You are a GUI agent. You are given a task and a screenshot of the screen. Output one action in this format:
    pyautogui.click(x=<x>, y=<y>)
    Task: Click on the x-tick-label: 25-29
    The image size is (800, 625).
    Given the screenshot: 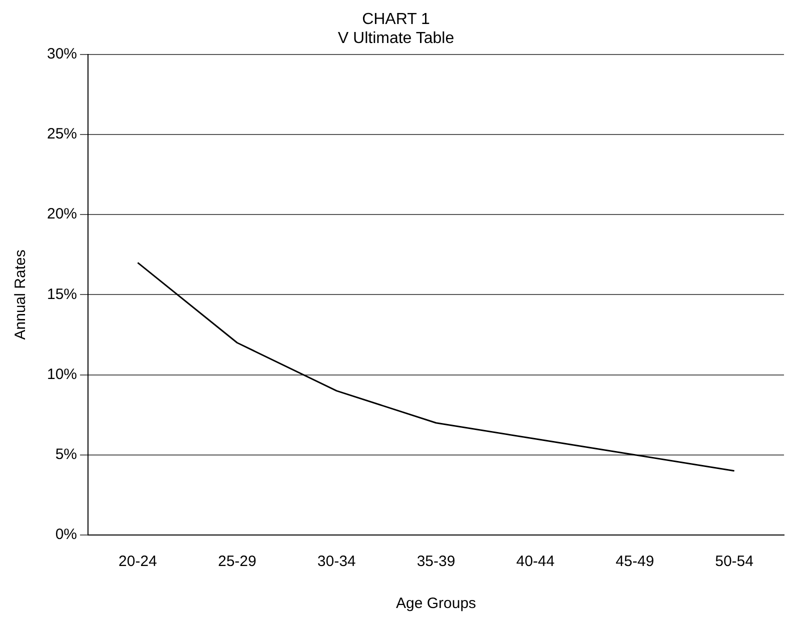 What is the action you would take?
    pyautogui.click(x=237, y=561)
    